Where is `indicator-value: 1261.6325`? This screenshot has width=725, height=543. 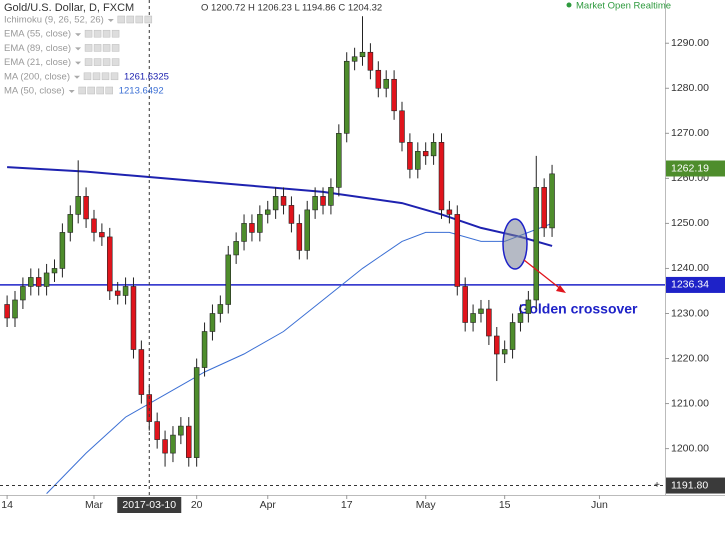 indicator-value: 1261.6325 is located at coordinates (146, 76).